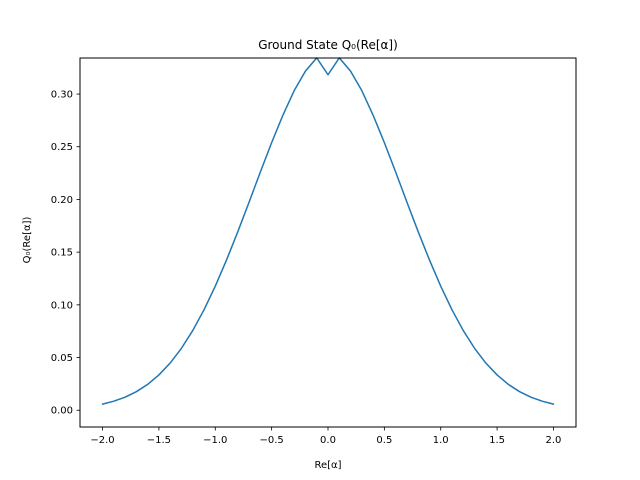 This screenshot has height=480, width=640. What do you see at coordinates (384, 440) in the screenshot?
I see `x-tick-label: 0.5` at bounding box center [384, 440].